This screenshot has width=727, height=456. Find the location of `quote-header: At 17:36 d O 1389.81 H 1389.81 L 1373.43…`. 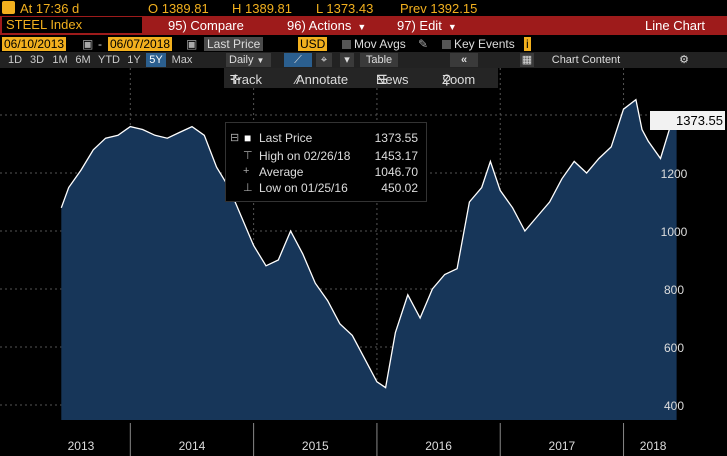

quote-header: At 17:36 d O 1389.81 H 1389.81 L 1373.43… is located at coordinates (363, 8).